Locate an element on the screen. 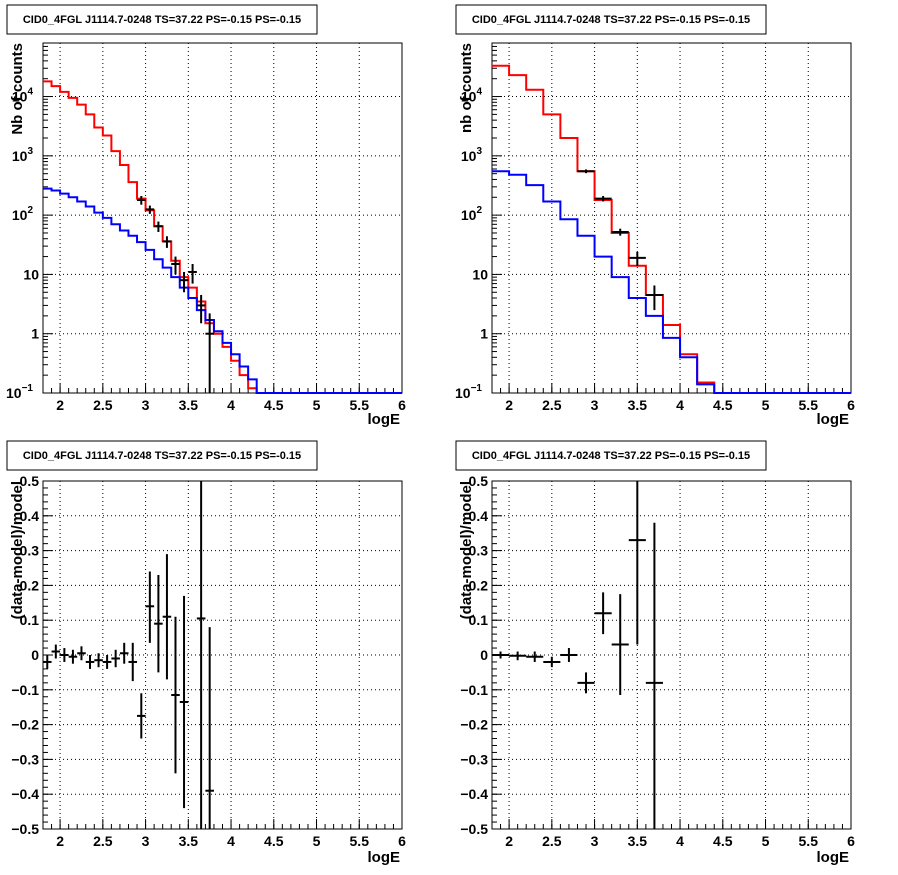  y-tick-exponent: 4 is located at coordinates (479, 92).